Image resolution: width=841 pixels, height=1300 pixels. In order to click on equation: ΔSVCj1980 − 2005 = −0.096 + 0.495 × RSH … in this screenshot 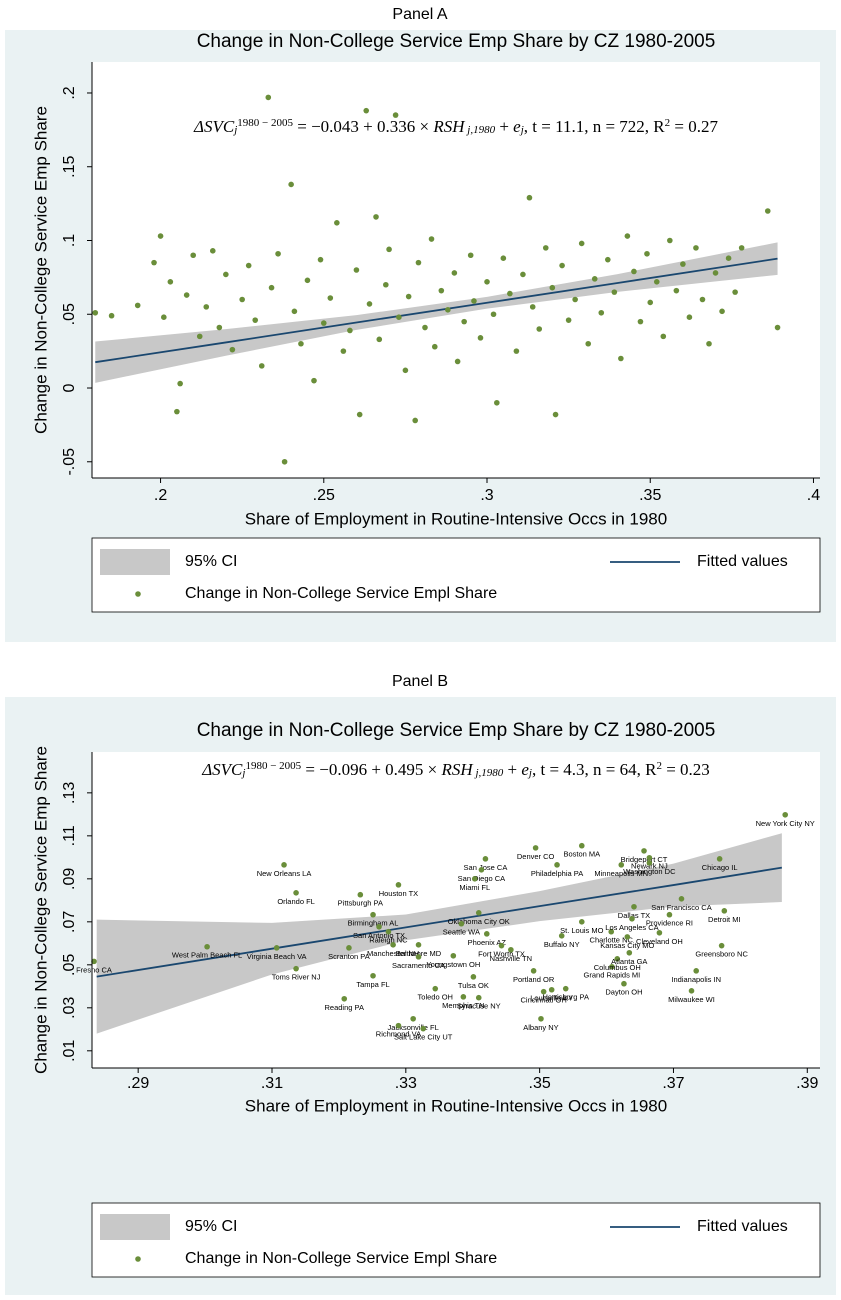, I will do `click(455, 769)`.